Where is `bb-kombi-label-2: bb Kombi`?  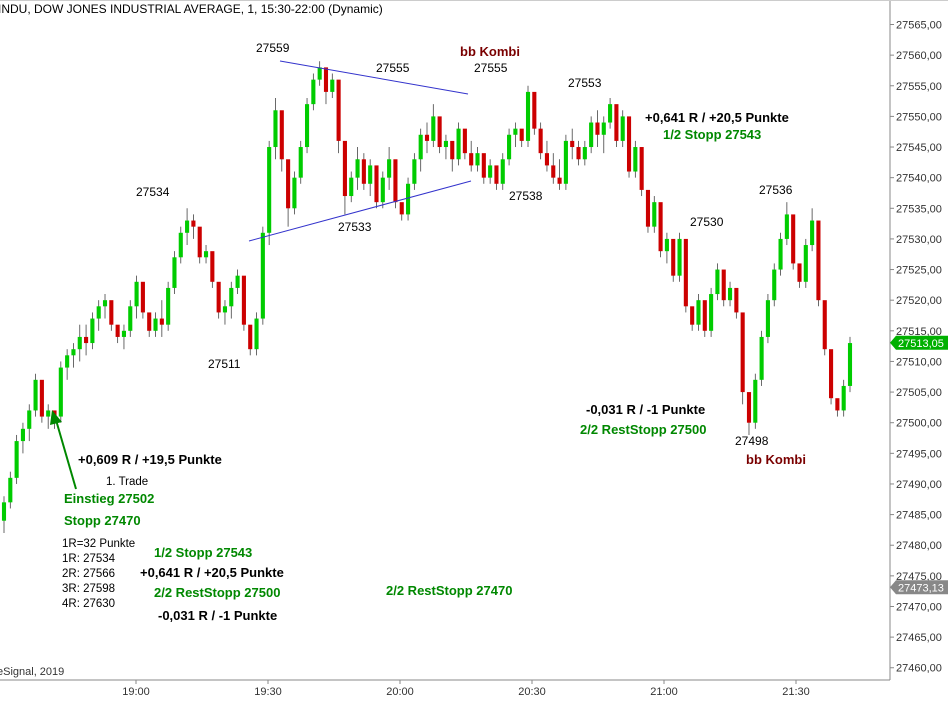
bb-kombi-label-2: bb Kombi is located at coordinates (776, 459).